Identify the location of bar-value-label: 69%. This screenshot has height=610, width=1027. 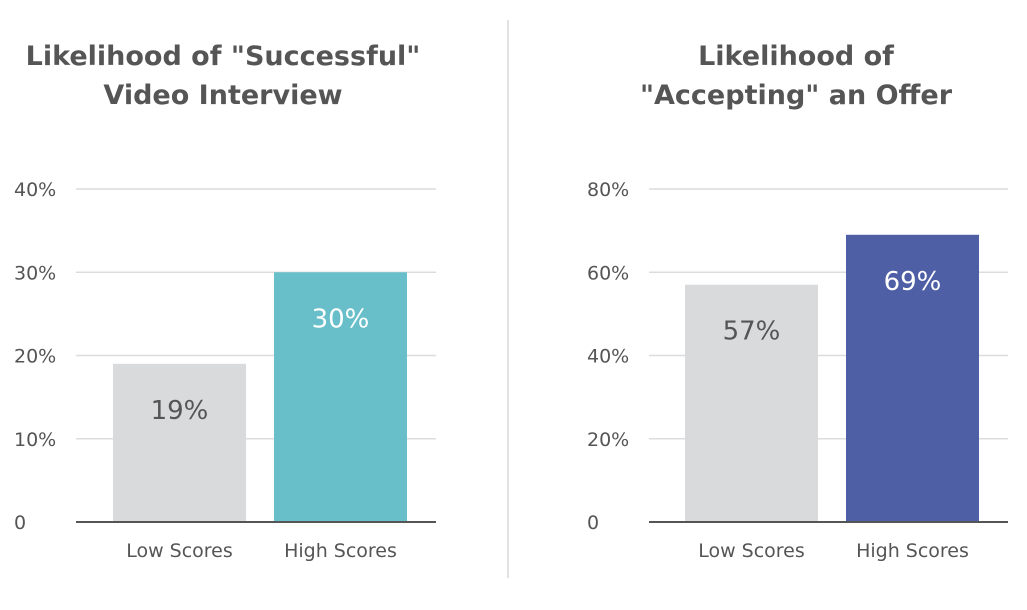
(913, 282).